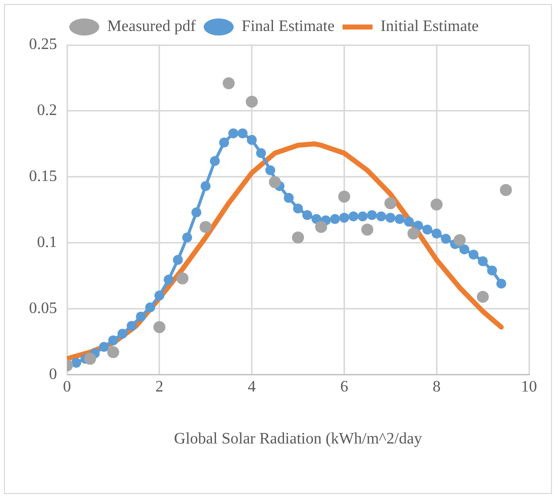  What do you see at coordinates (298, 439) in the screenshot?
I see `x-axis-title: Global Solar Radiation (kWh/m^2/day` at bounding box center [298, 439].